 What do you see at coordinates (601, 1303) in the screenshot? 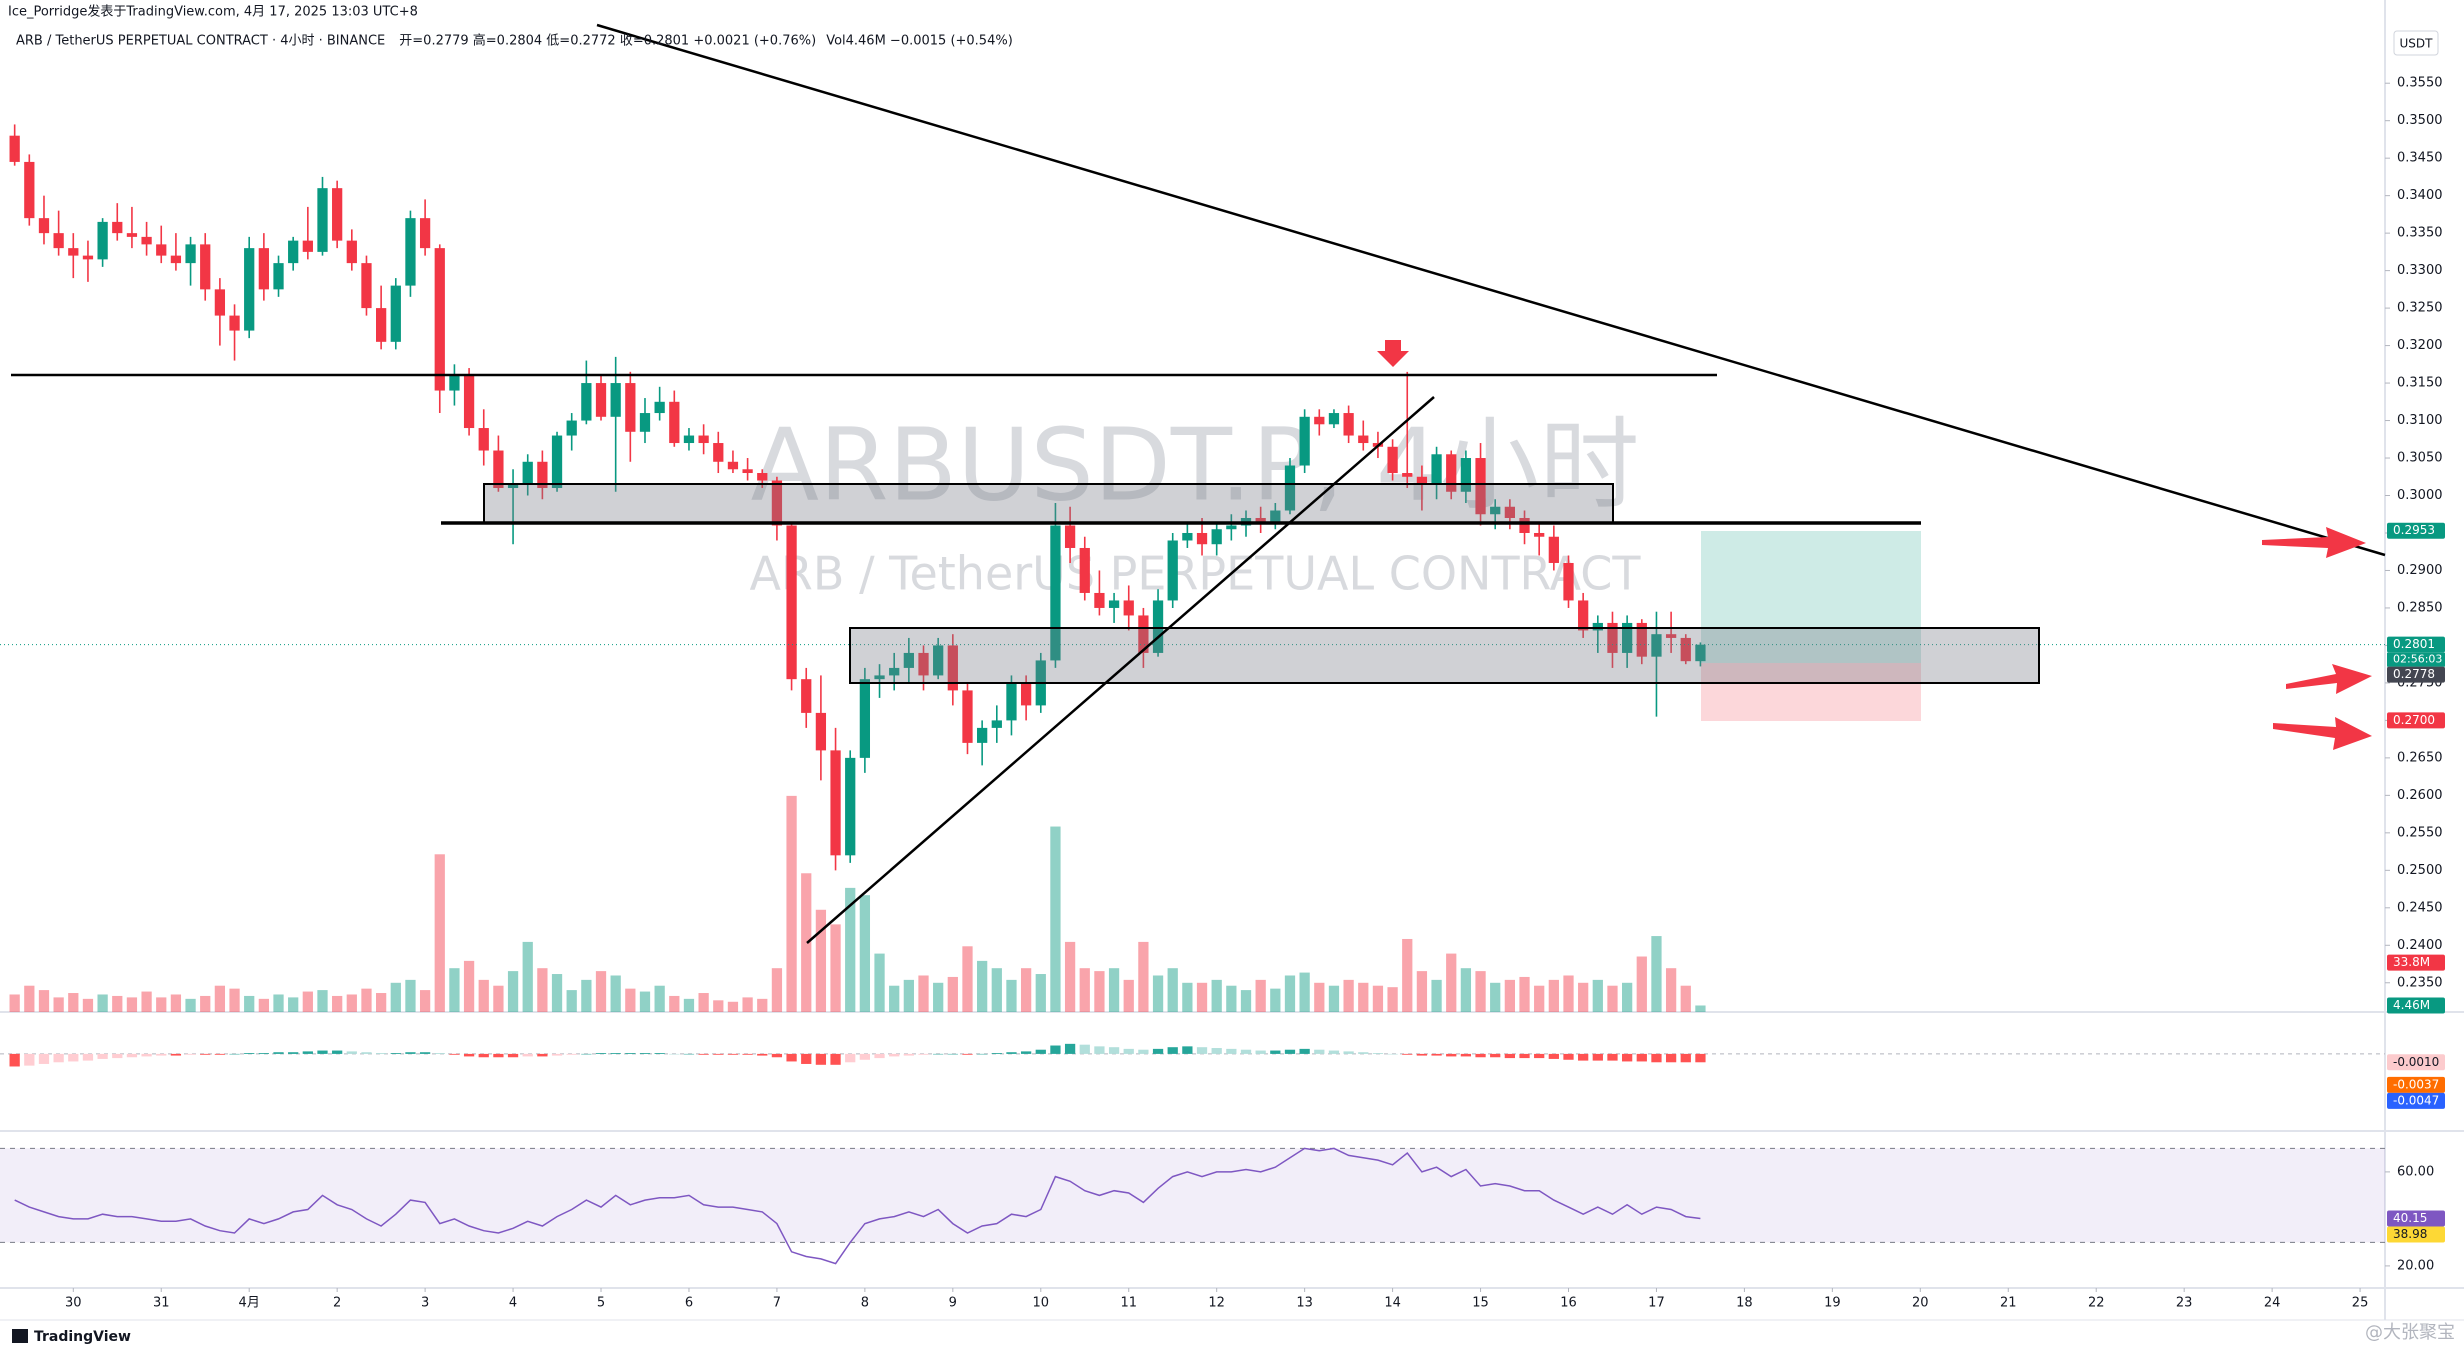
I see `x-tick-label: 5` at bounding box center [601, 1303].